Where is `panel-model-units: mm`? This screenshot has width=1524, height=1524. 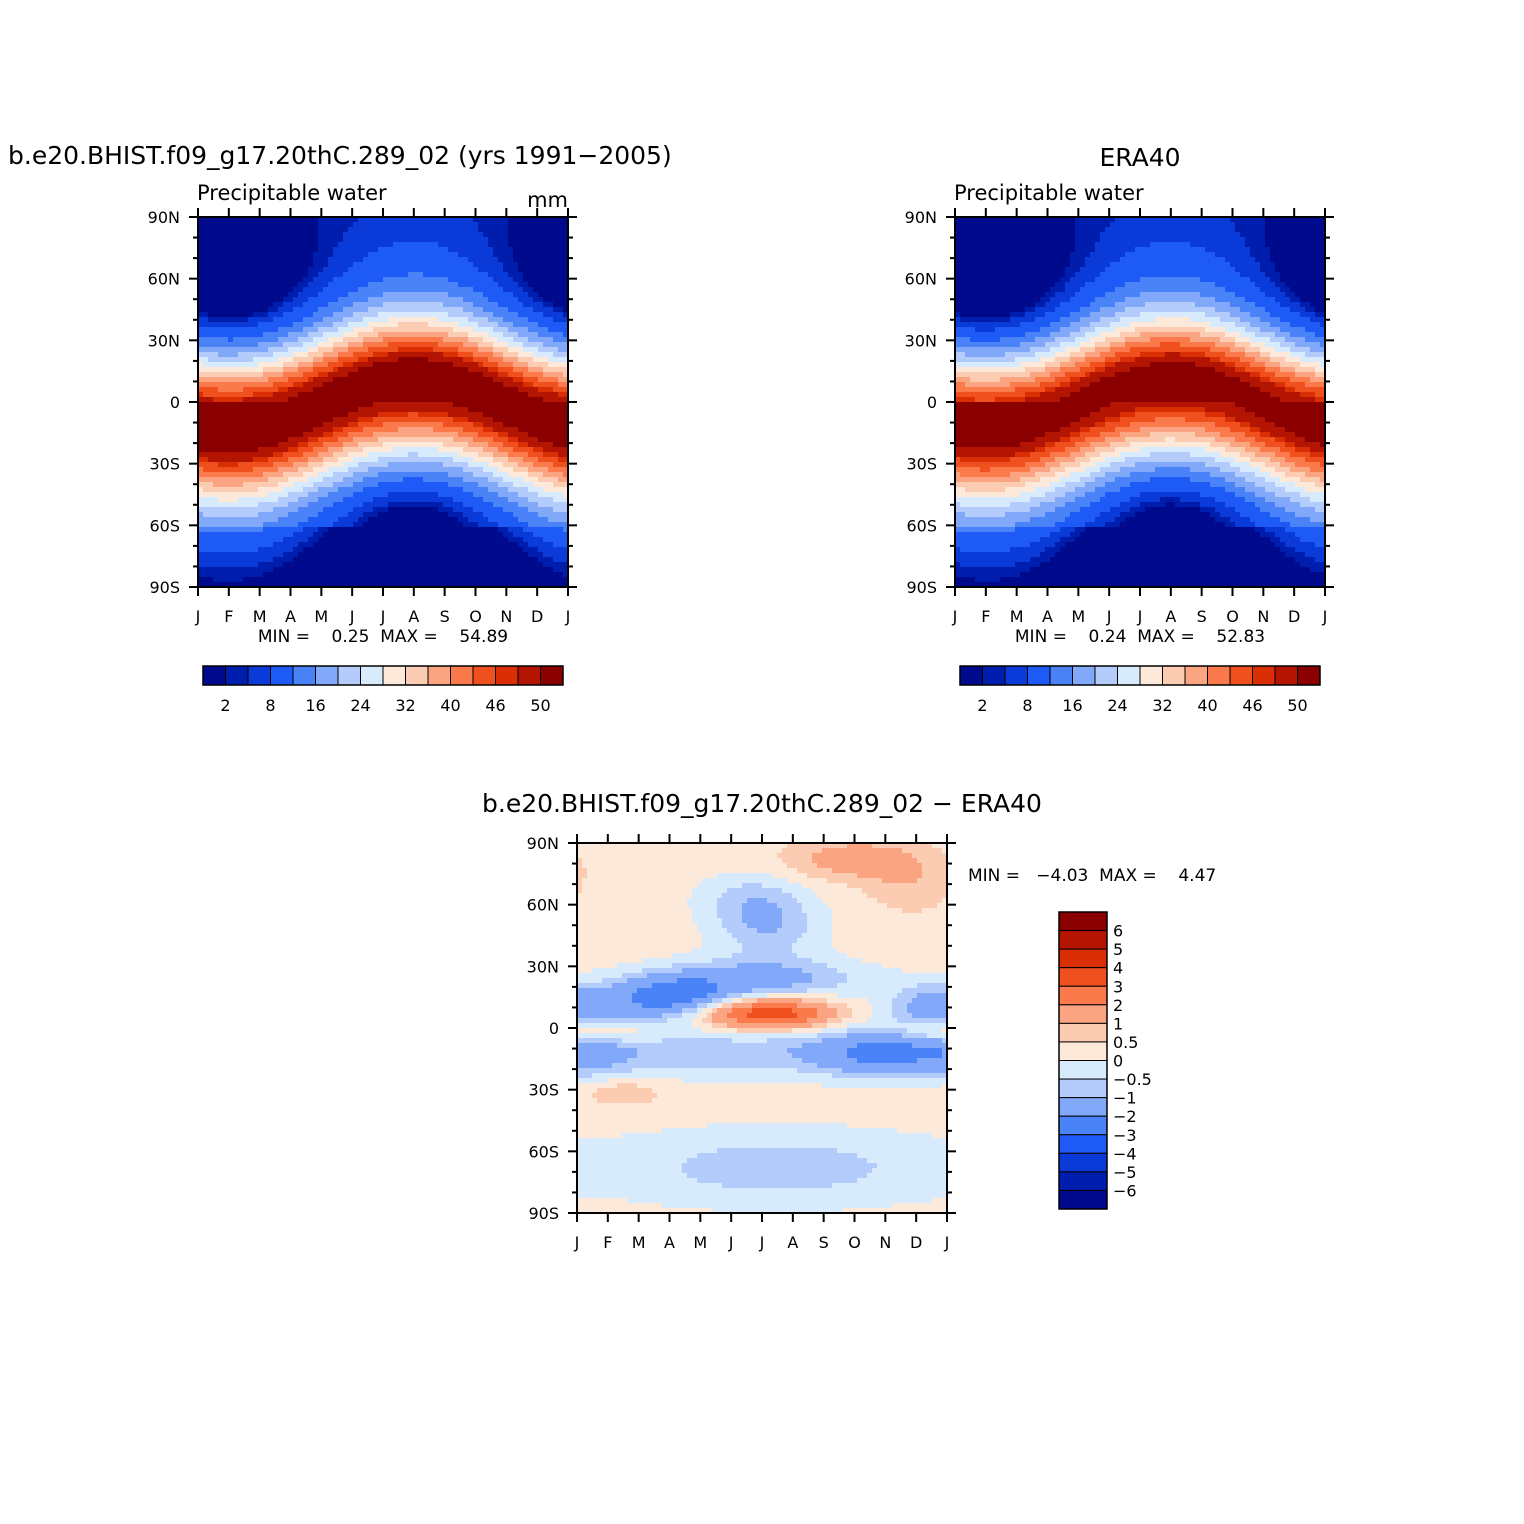
panel-model-units: mm is located at coordinates (547, 200).